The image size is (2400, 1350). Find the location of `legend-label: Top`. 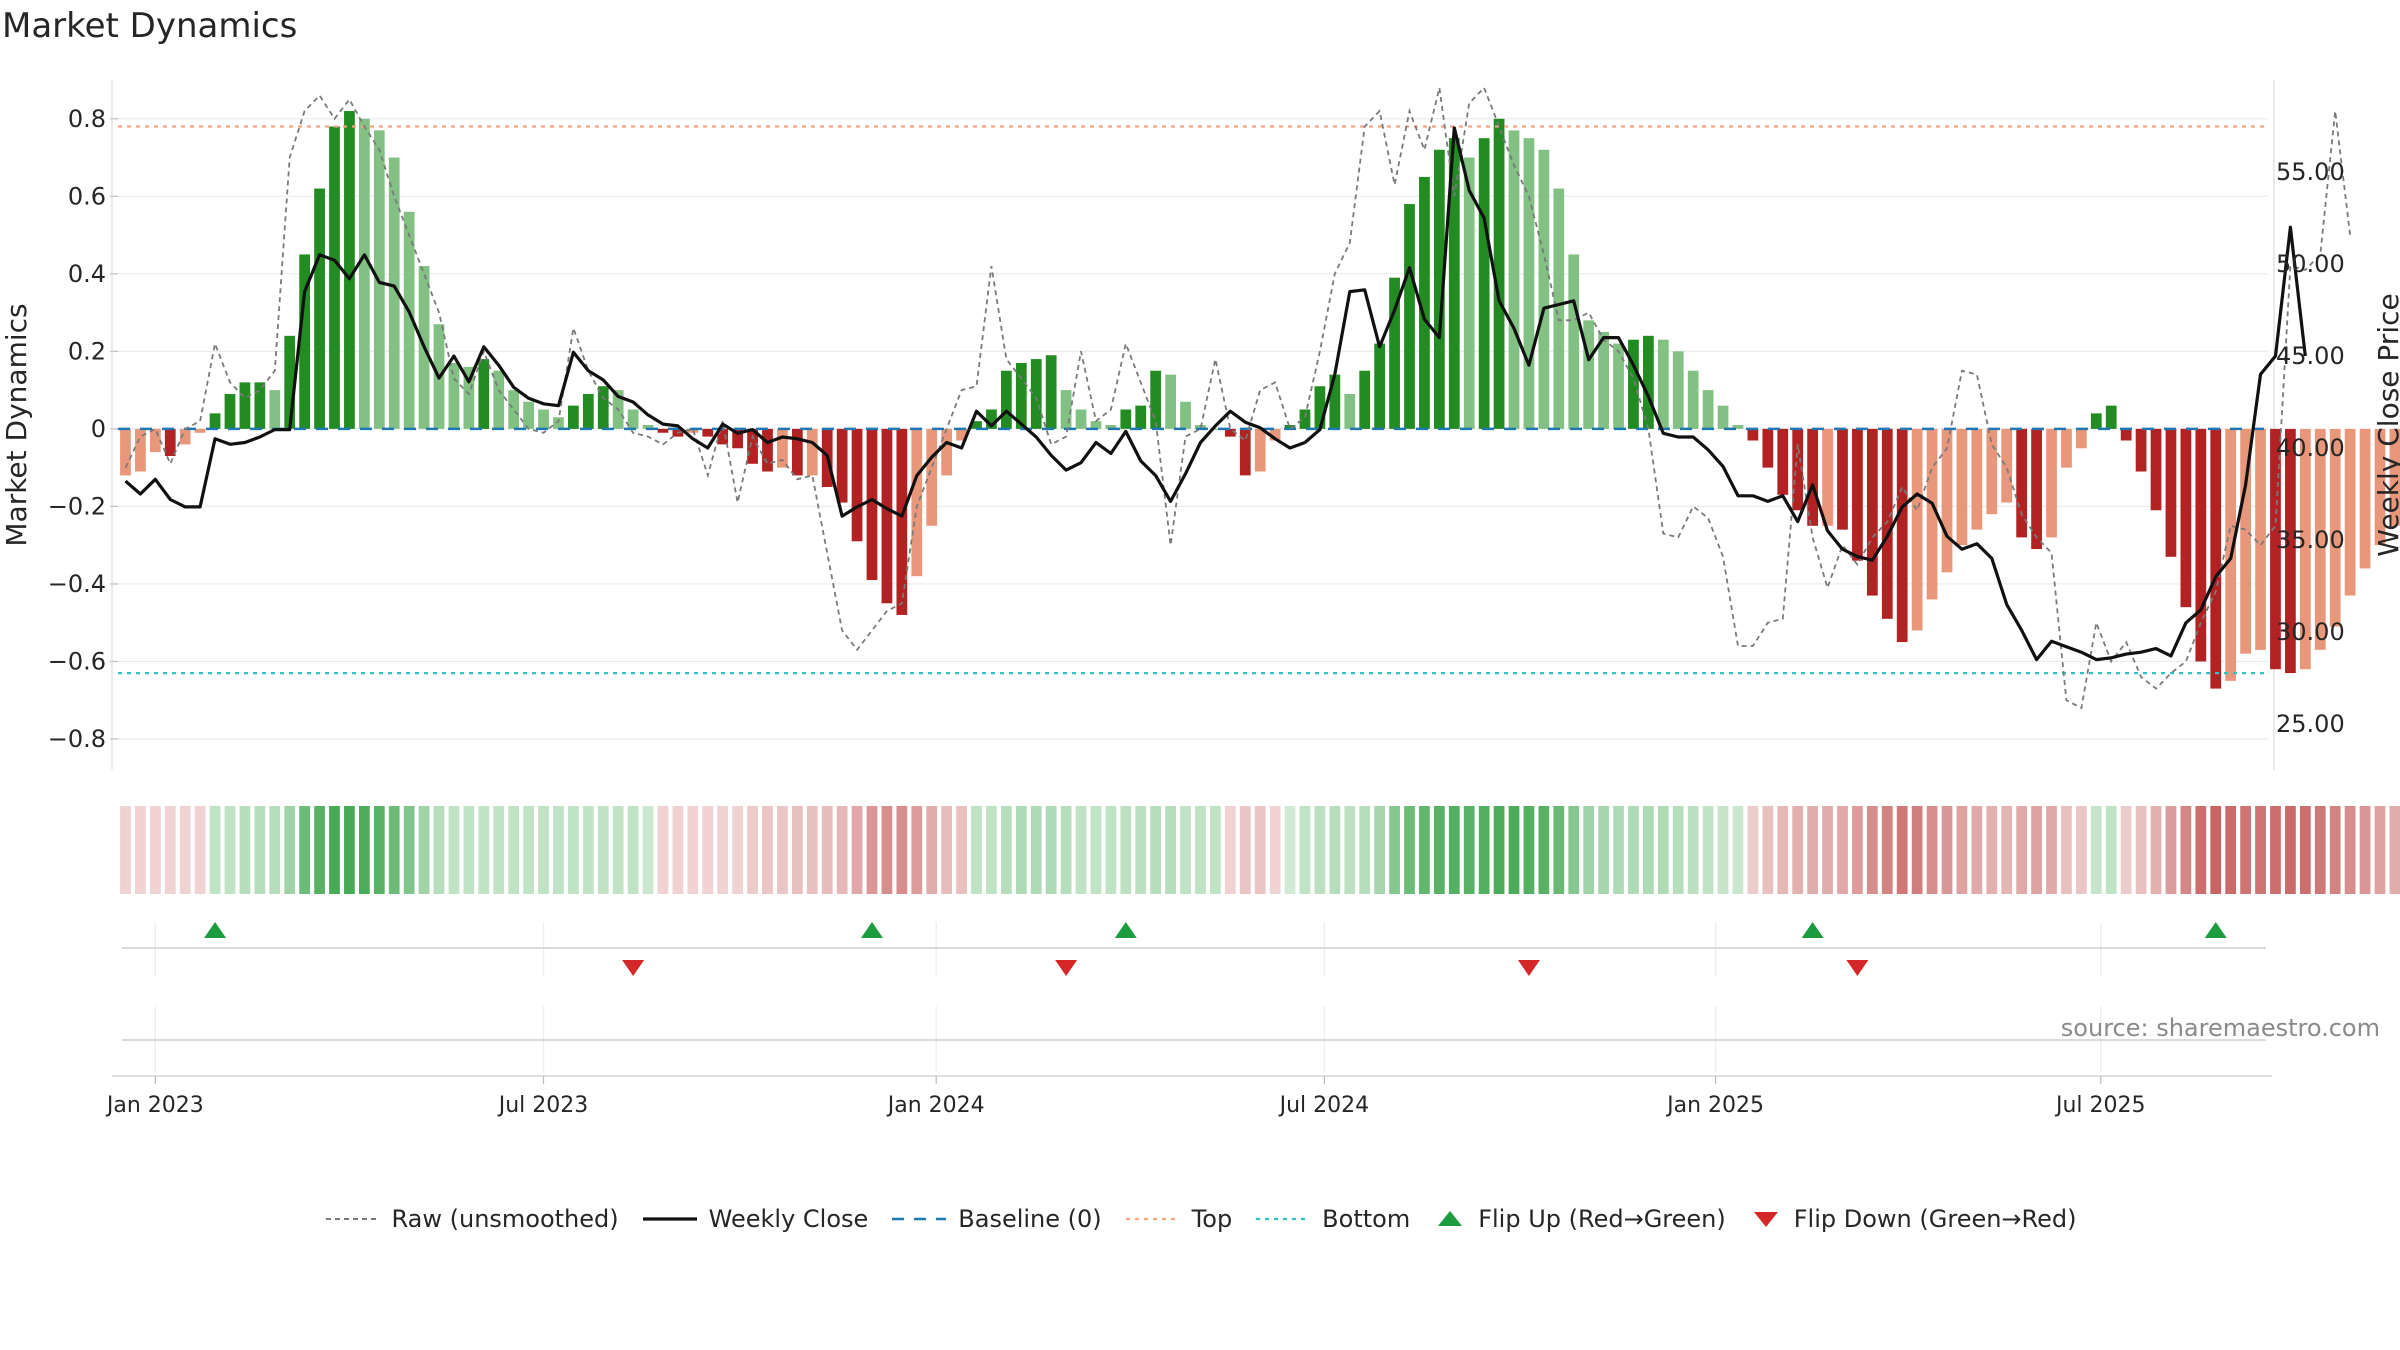

legend-label: Top is located at coordinates (1212, 1219).